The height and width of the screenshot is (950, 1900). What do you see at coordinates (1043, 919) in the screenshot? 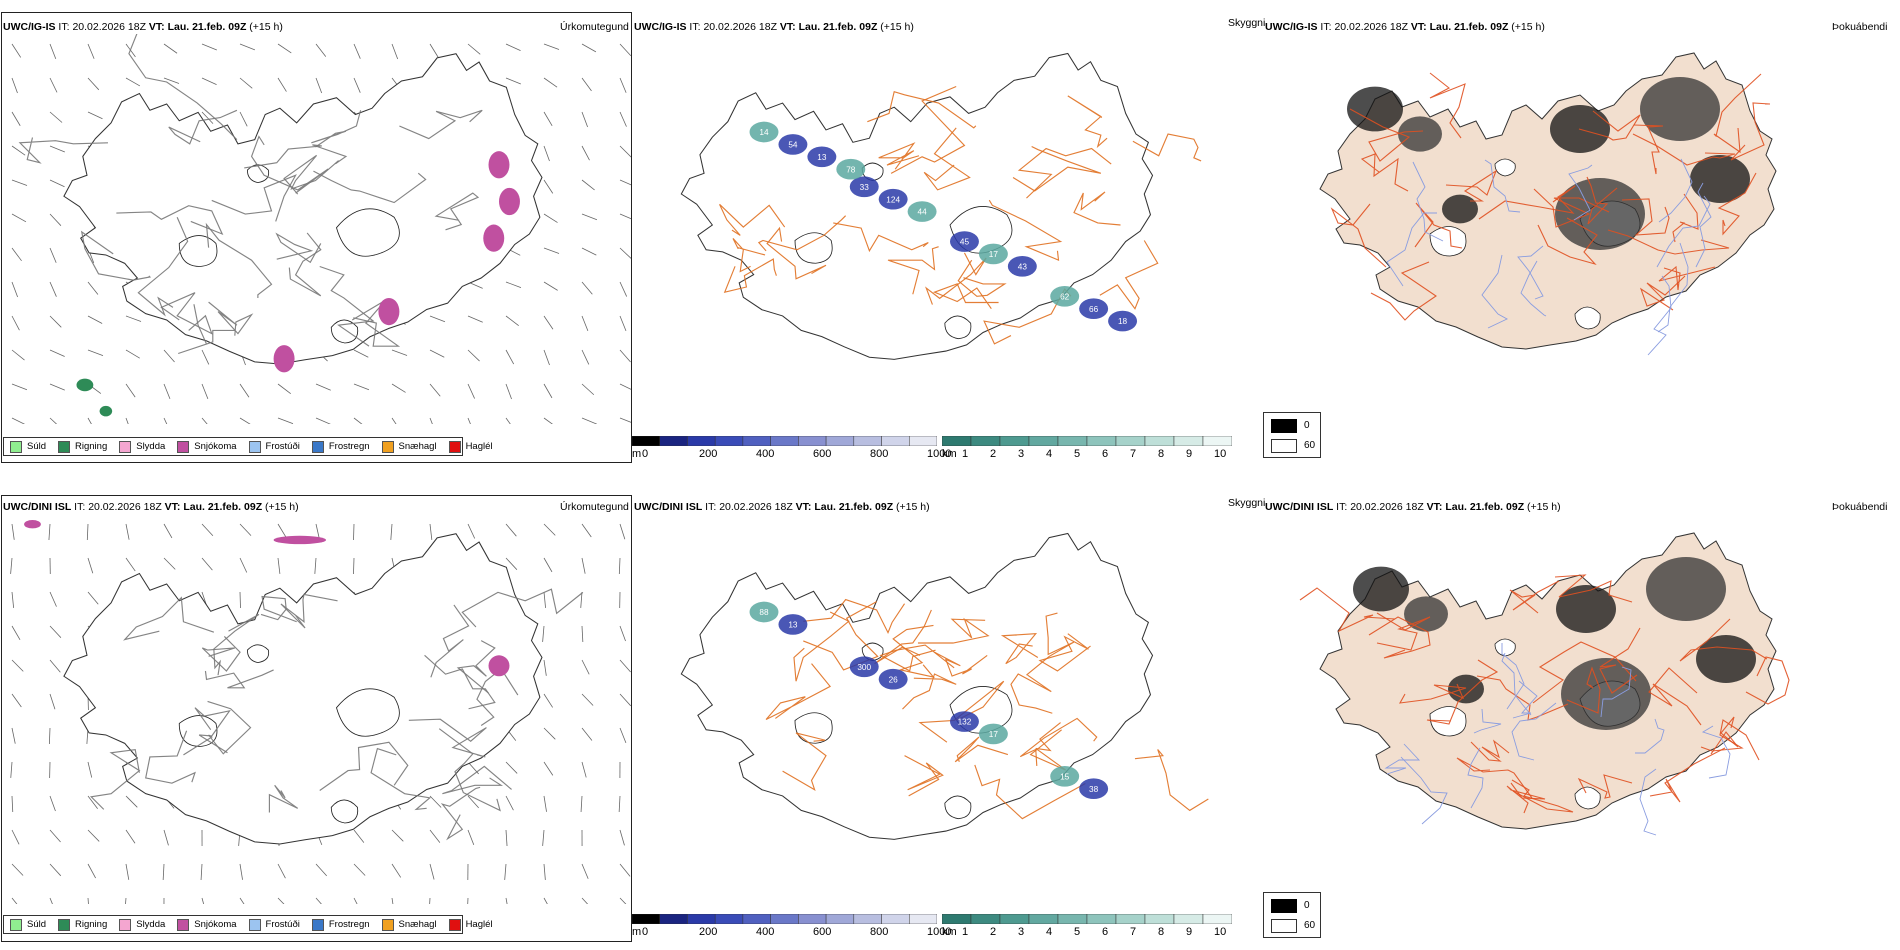
I see `visibility-swatch` at bounding box center [1043, 919].